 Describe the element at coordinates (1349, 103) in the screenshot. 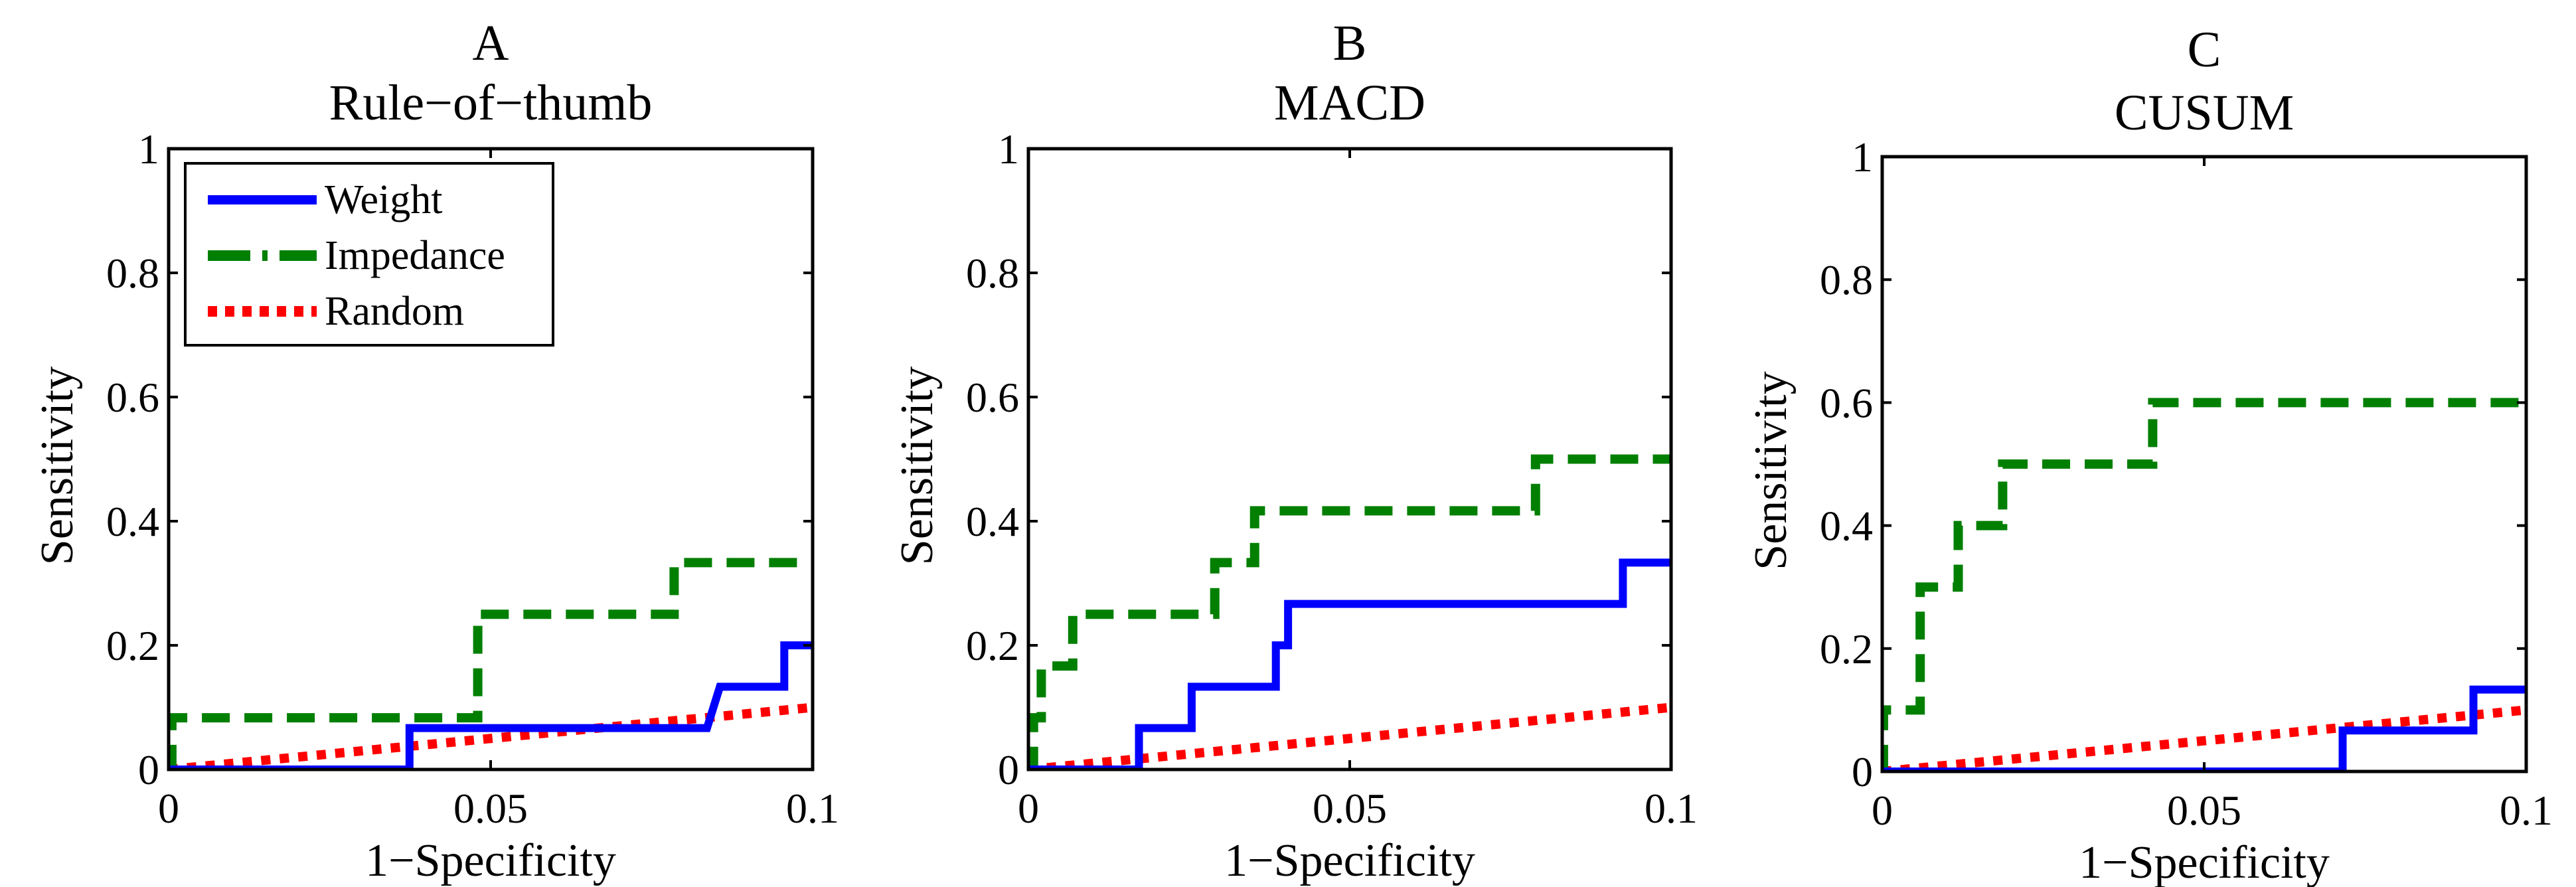

I see `panel-title: MACD` at that location.